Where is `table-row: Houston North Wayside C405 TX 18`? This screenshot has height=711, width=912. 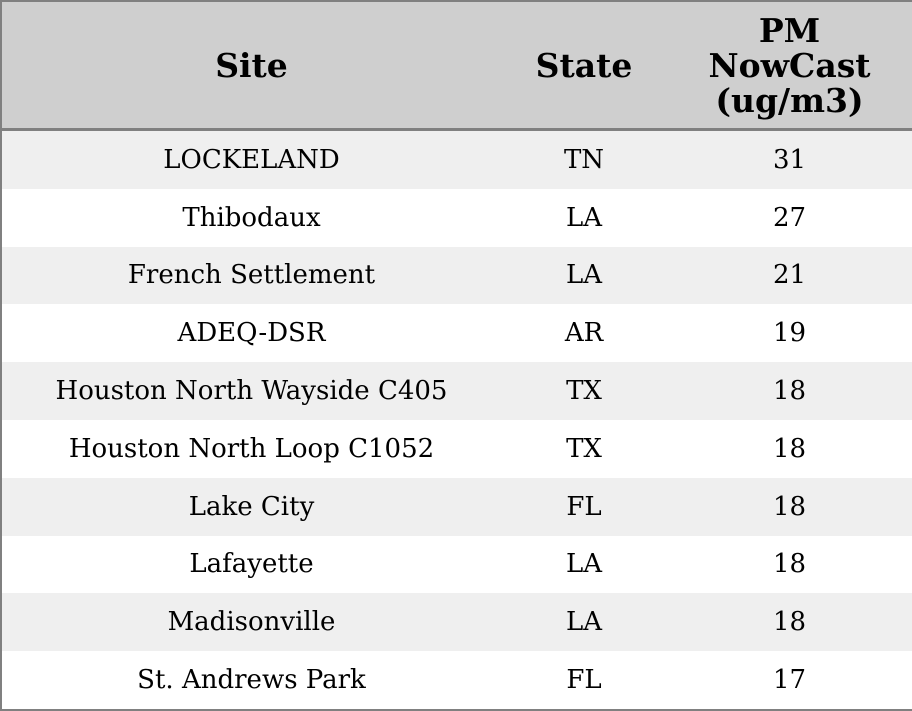
table-row: Houston North Wayside C405 TX 18 is located at coordinates (456, 391).